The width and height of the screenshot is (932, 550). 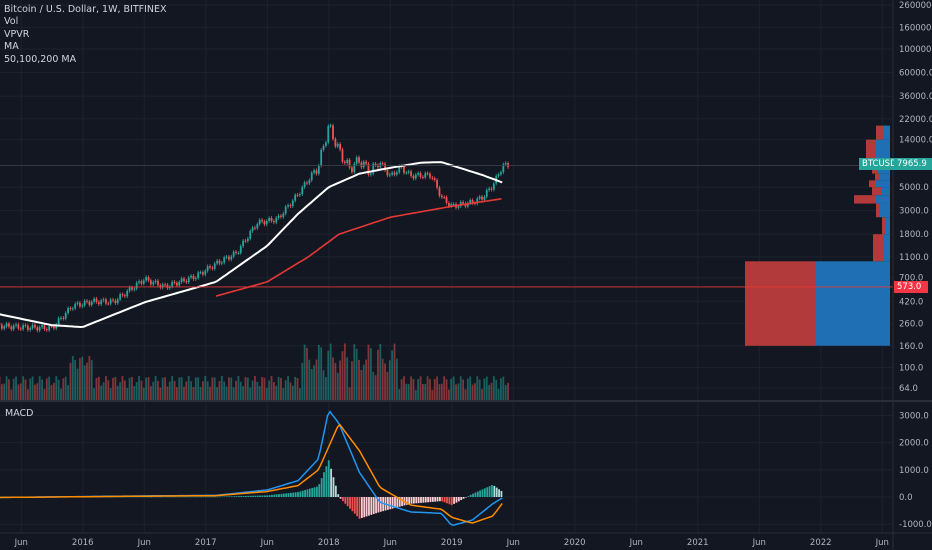 What do you see at coordinates (914, 416) in the screenshot?
I see `macd-tick-label: 3000.0` at bounding box center [914, 416].